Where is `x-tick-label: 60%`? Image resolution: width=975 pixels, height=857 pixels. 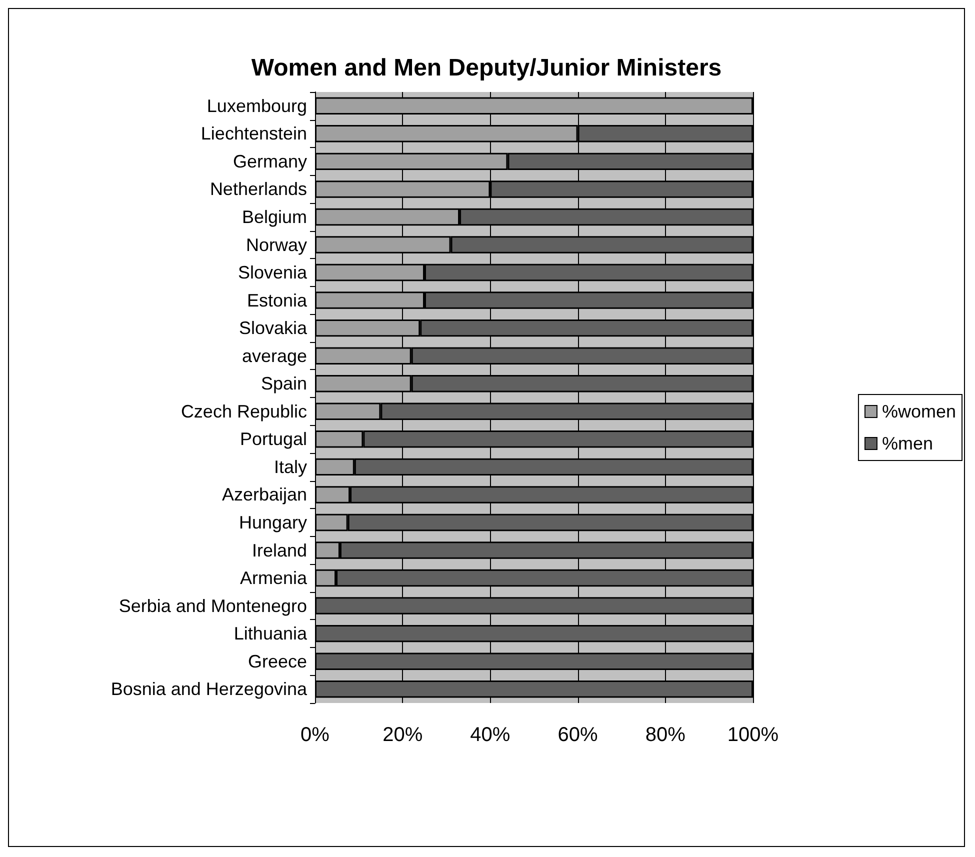 x-tick-label: 60% is located at coordinates (578, 735).